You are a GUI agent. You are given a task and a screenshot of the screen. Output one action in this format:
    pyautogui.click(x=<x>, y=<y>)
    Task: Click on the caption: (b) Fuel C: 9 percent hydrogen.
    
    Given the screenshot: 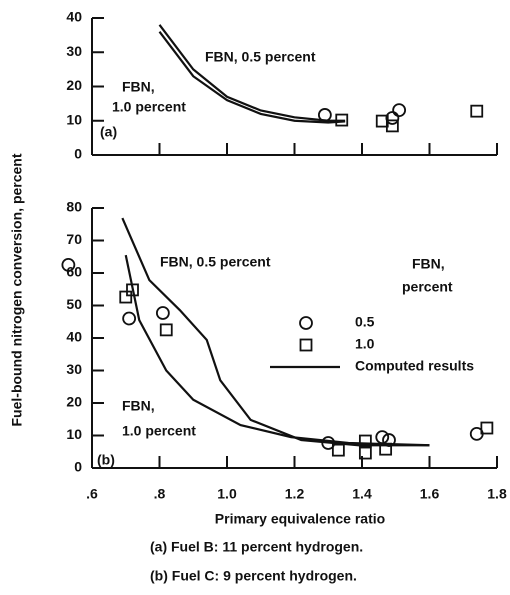 What is the action you would take?
    pyautogui.click(x=253, y=576)
    